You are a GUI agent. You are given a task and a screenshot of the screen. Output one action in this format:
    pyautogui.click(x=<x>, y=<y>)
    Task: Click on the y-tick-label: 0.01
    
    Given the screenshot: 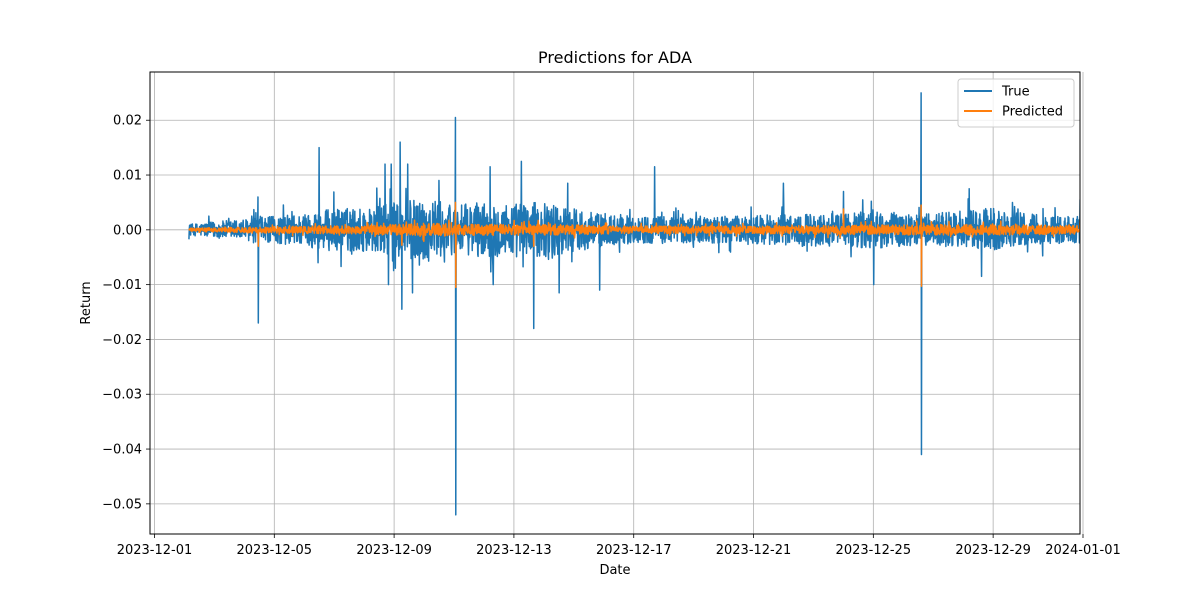 What is the action you would take?
    pyautogui.click(x=127, y=176)
    